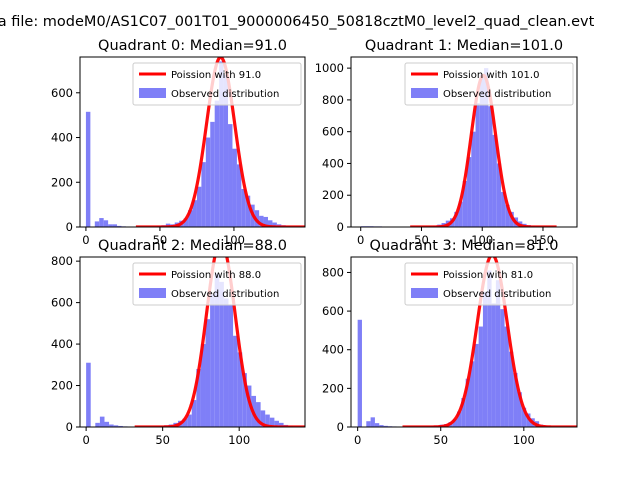 The image size is (640, 480). Describe the element at coordinates (216, 75) in the screenshot. I see `legend-label-poisson: Poission with 91.0` at that location.